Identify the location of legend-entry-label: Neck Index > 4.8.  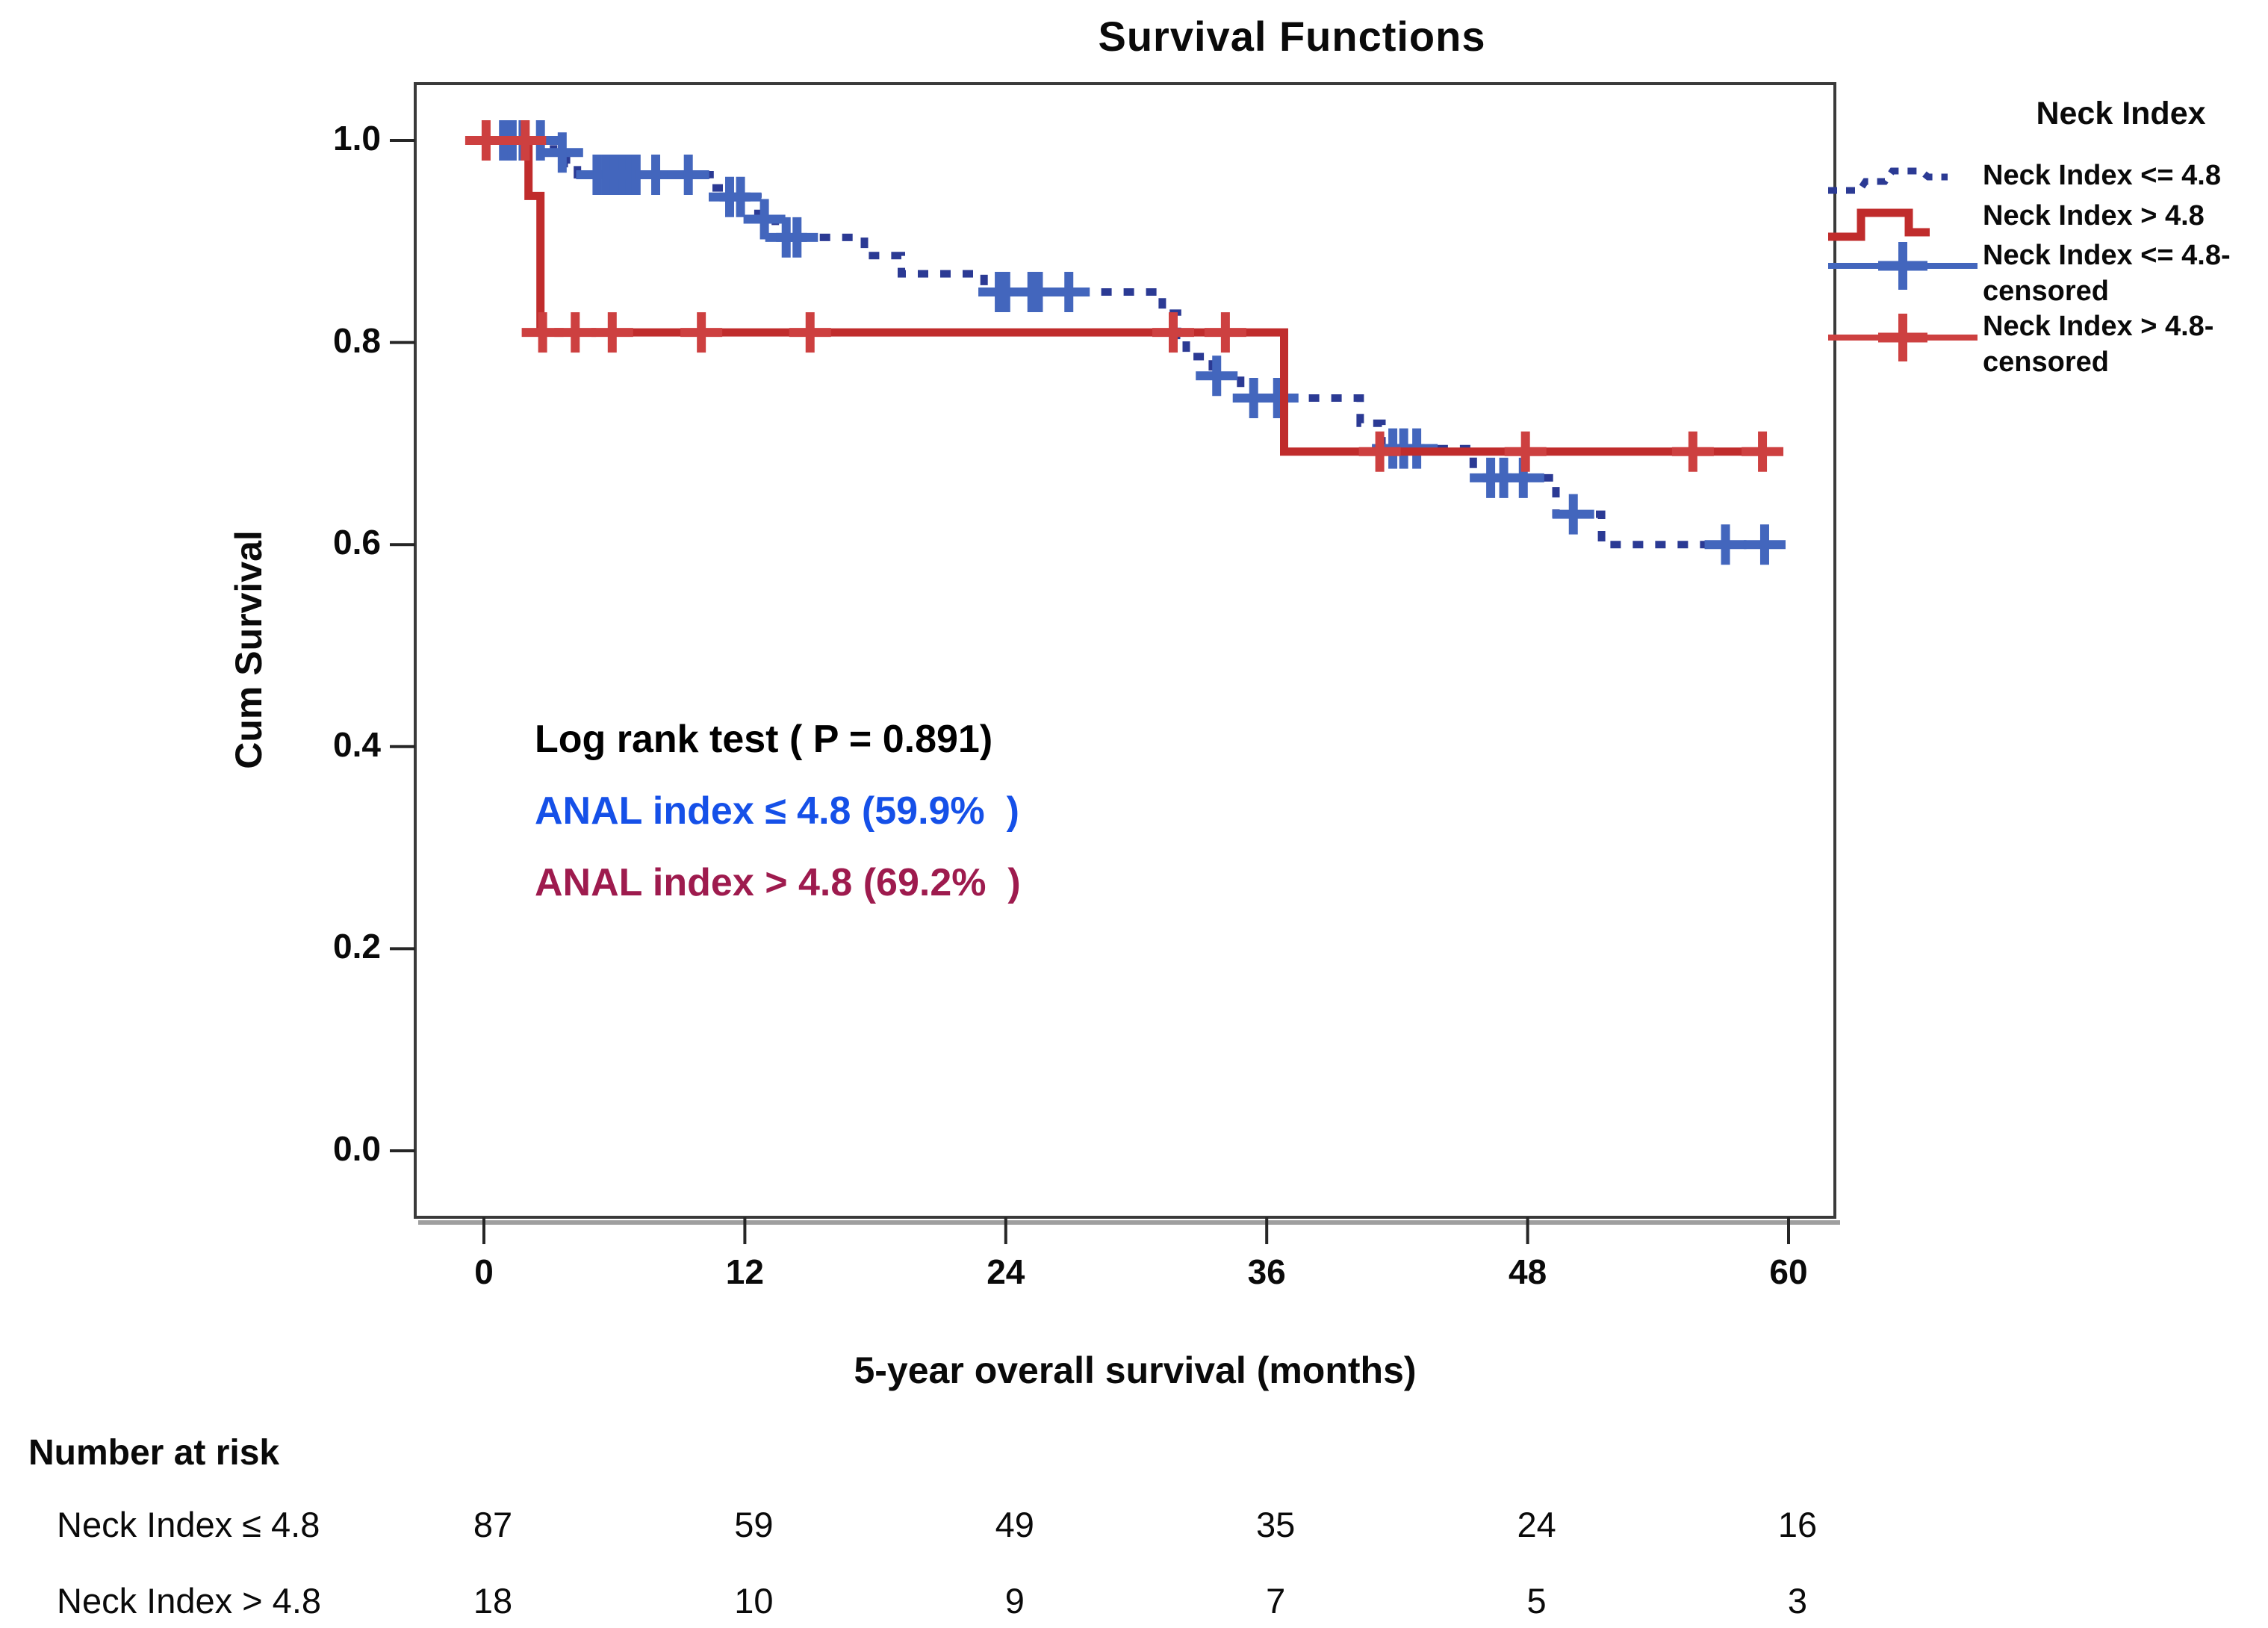
(2094, 216).